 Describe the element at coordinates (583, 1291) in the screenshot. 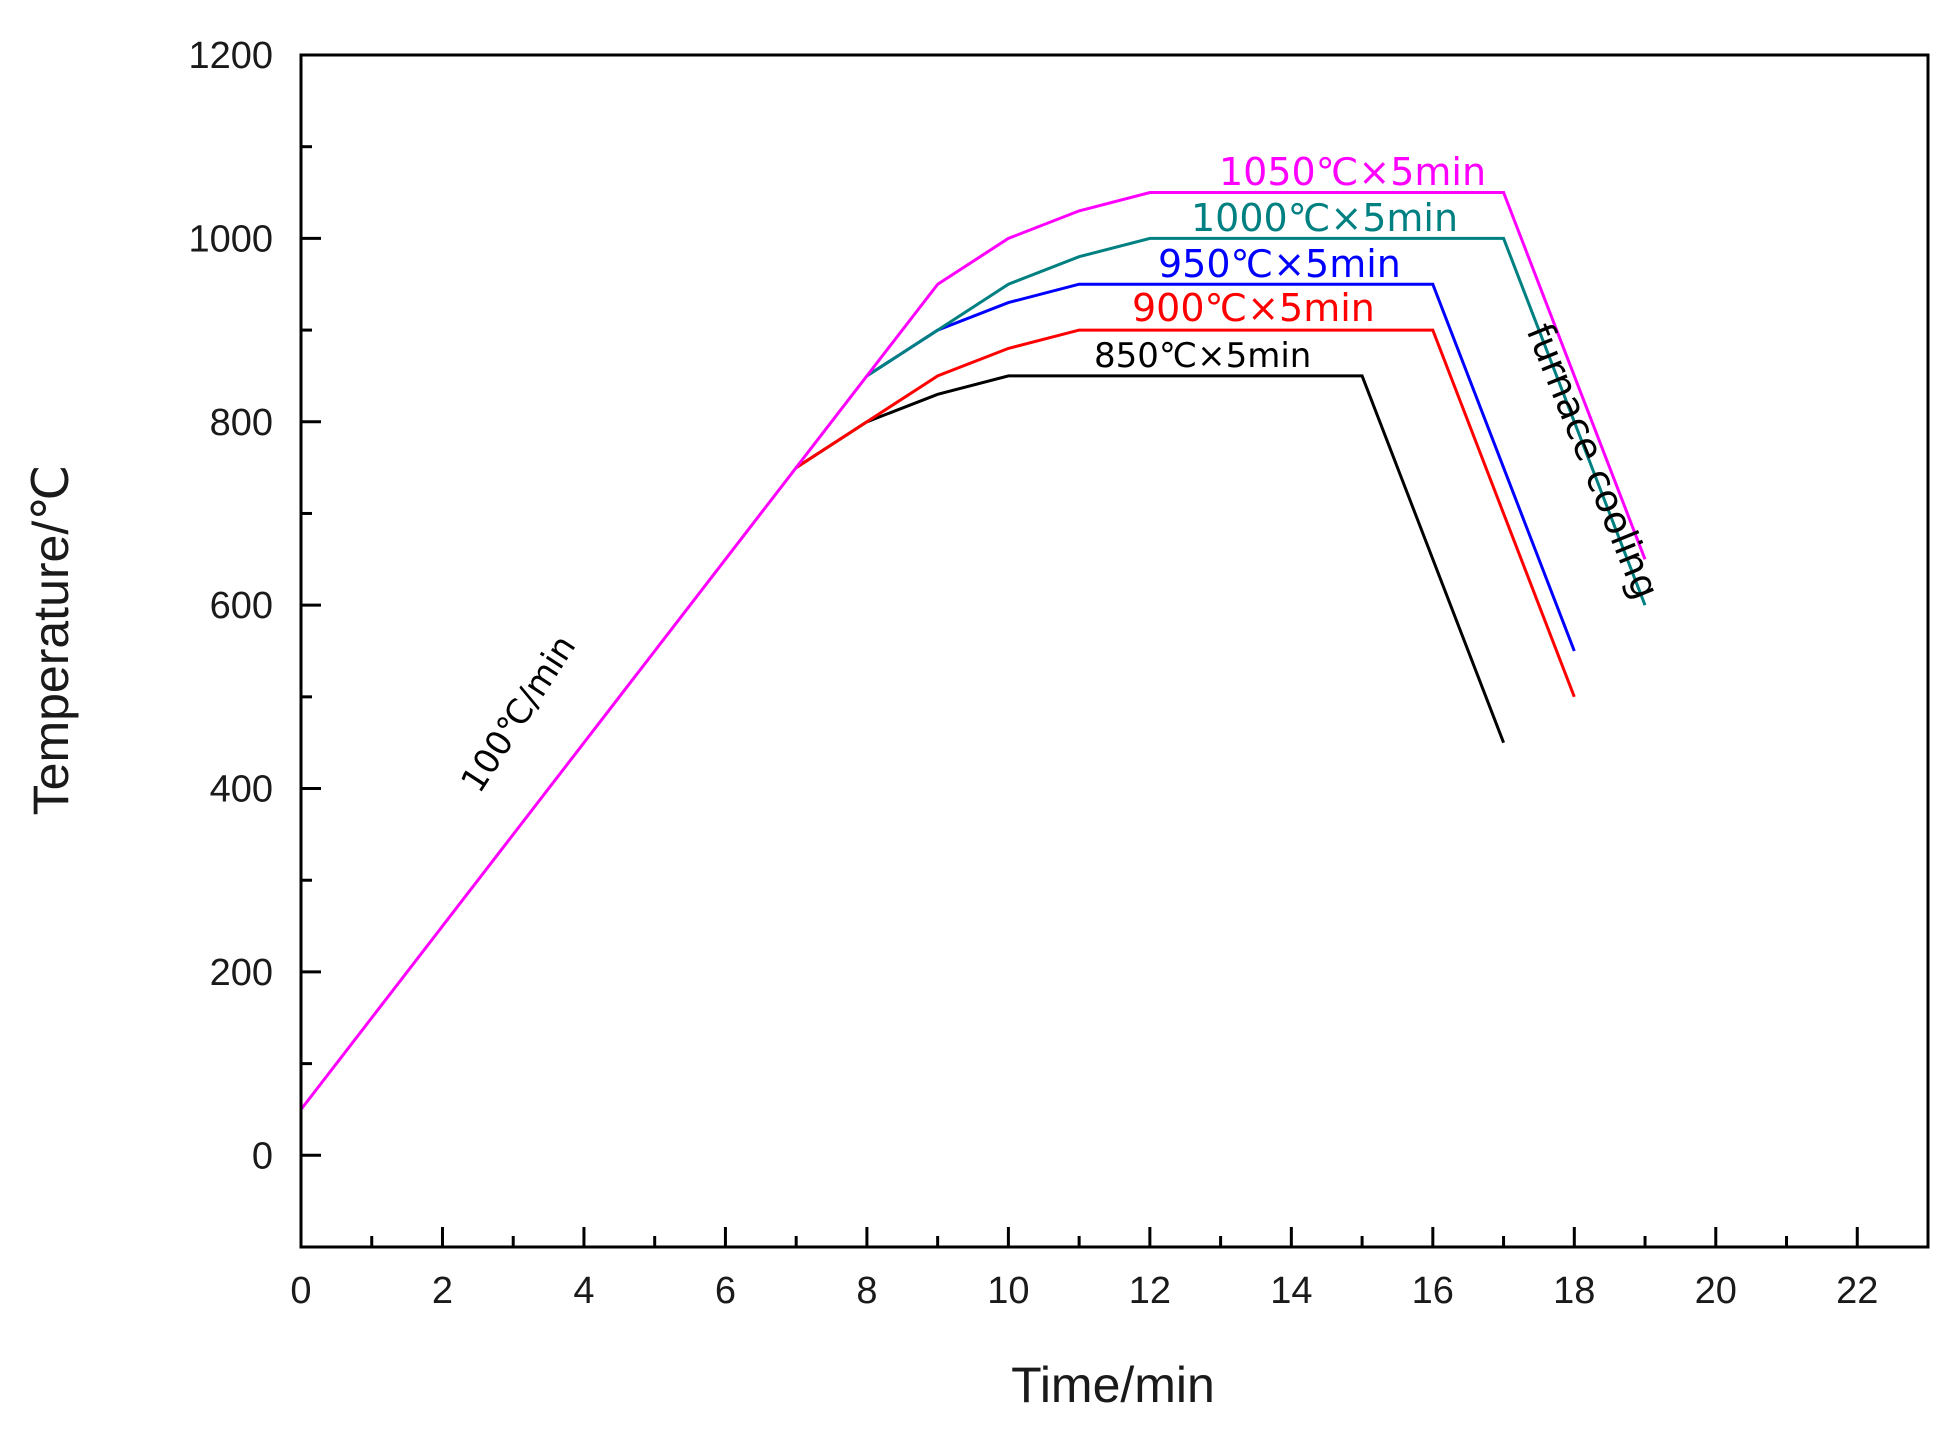

I see `x-tick-label: 4` at that location.